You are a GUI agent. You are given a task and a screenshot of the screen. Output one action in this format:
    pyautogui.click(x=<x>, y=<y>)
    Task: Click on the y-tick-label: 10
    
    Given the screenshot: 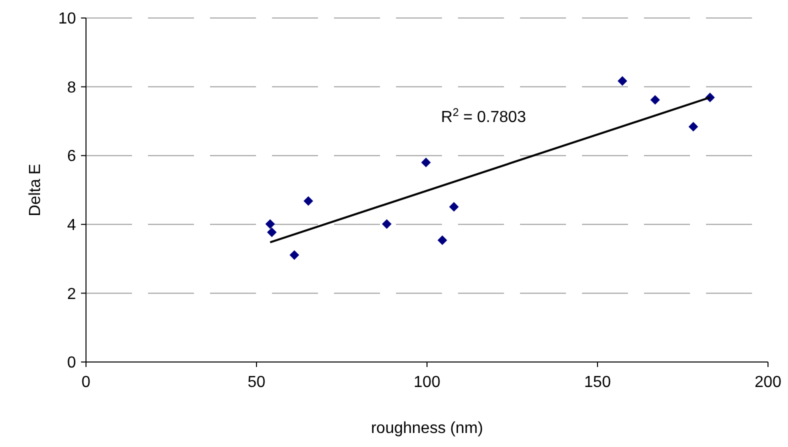 What is the action you would take?
    pyautogui.click(x=67, y=19)
    